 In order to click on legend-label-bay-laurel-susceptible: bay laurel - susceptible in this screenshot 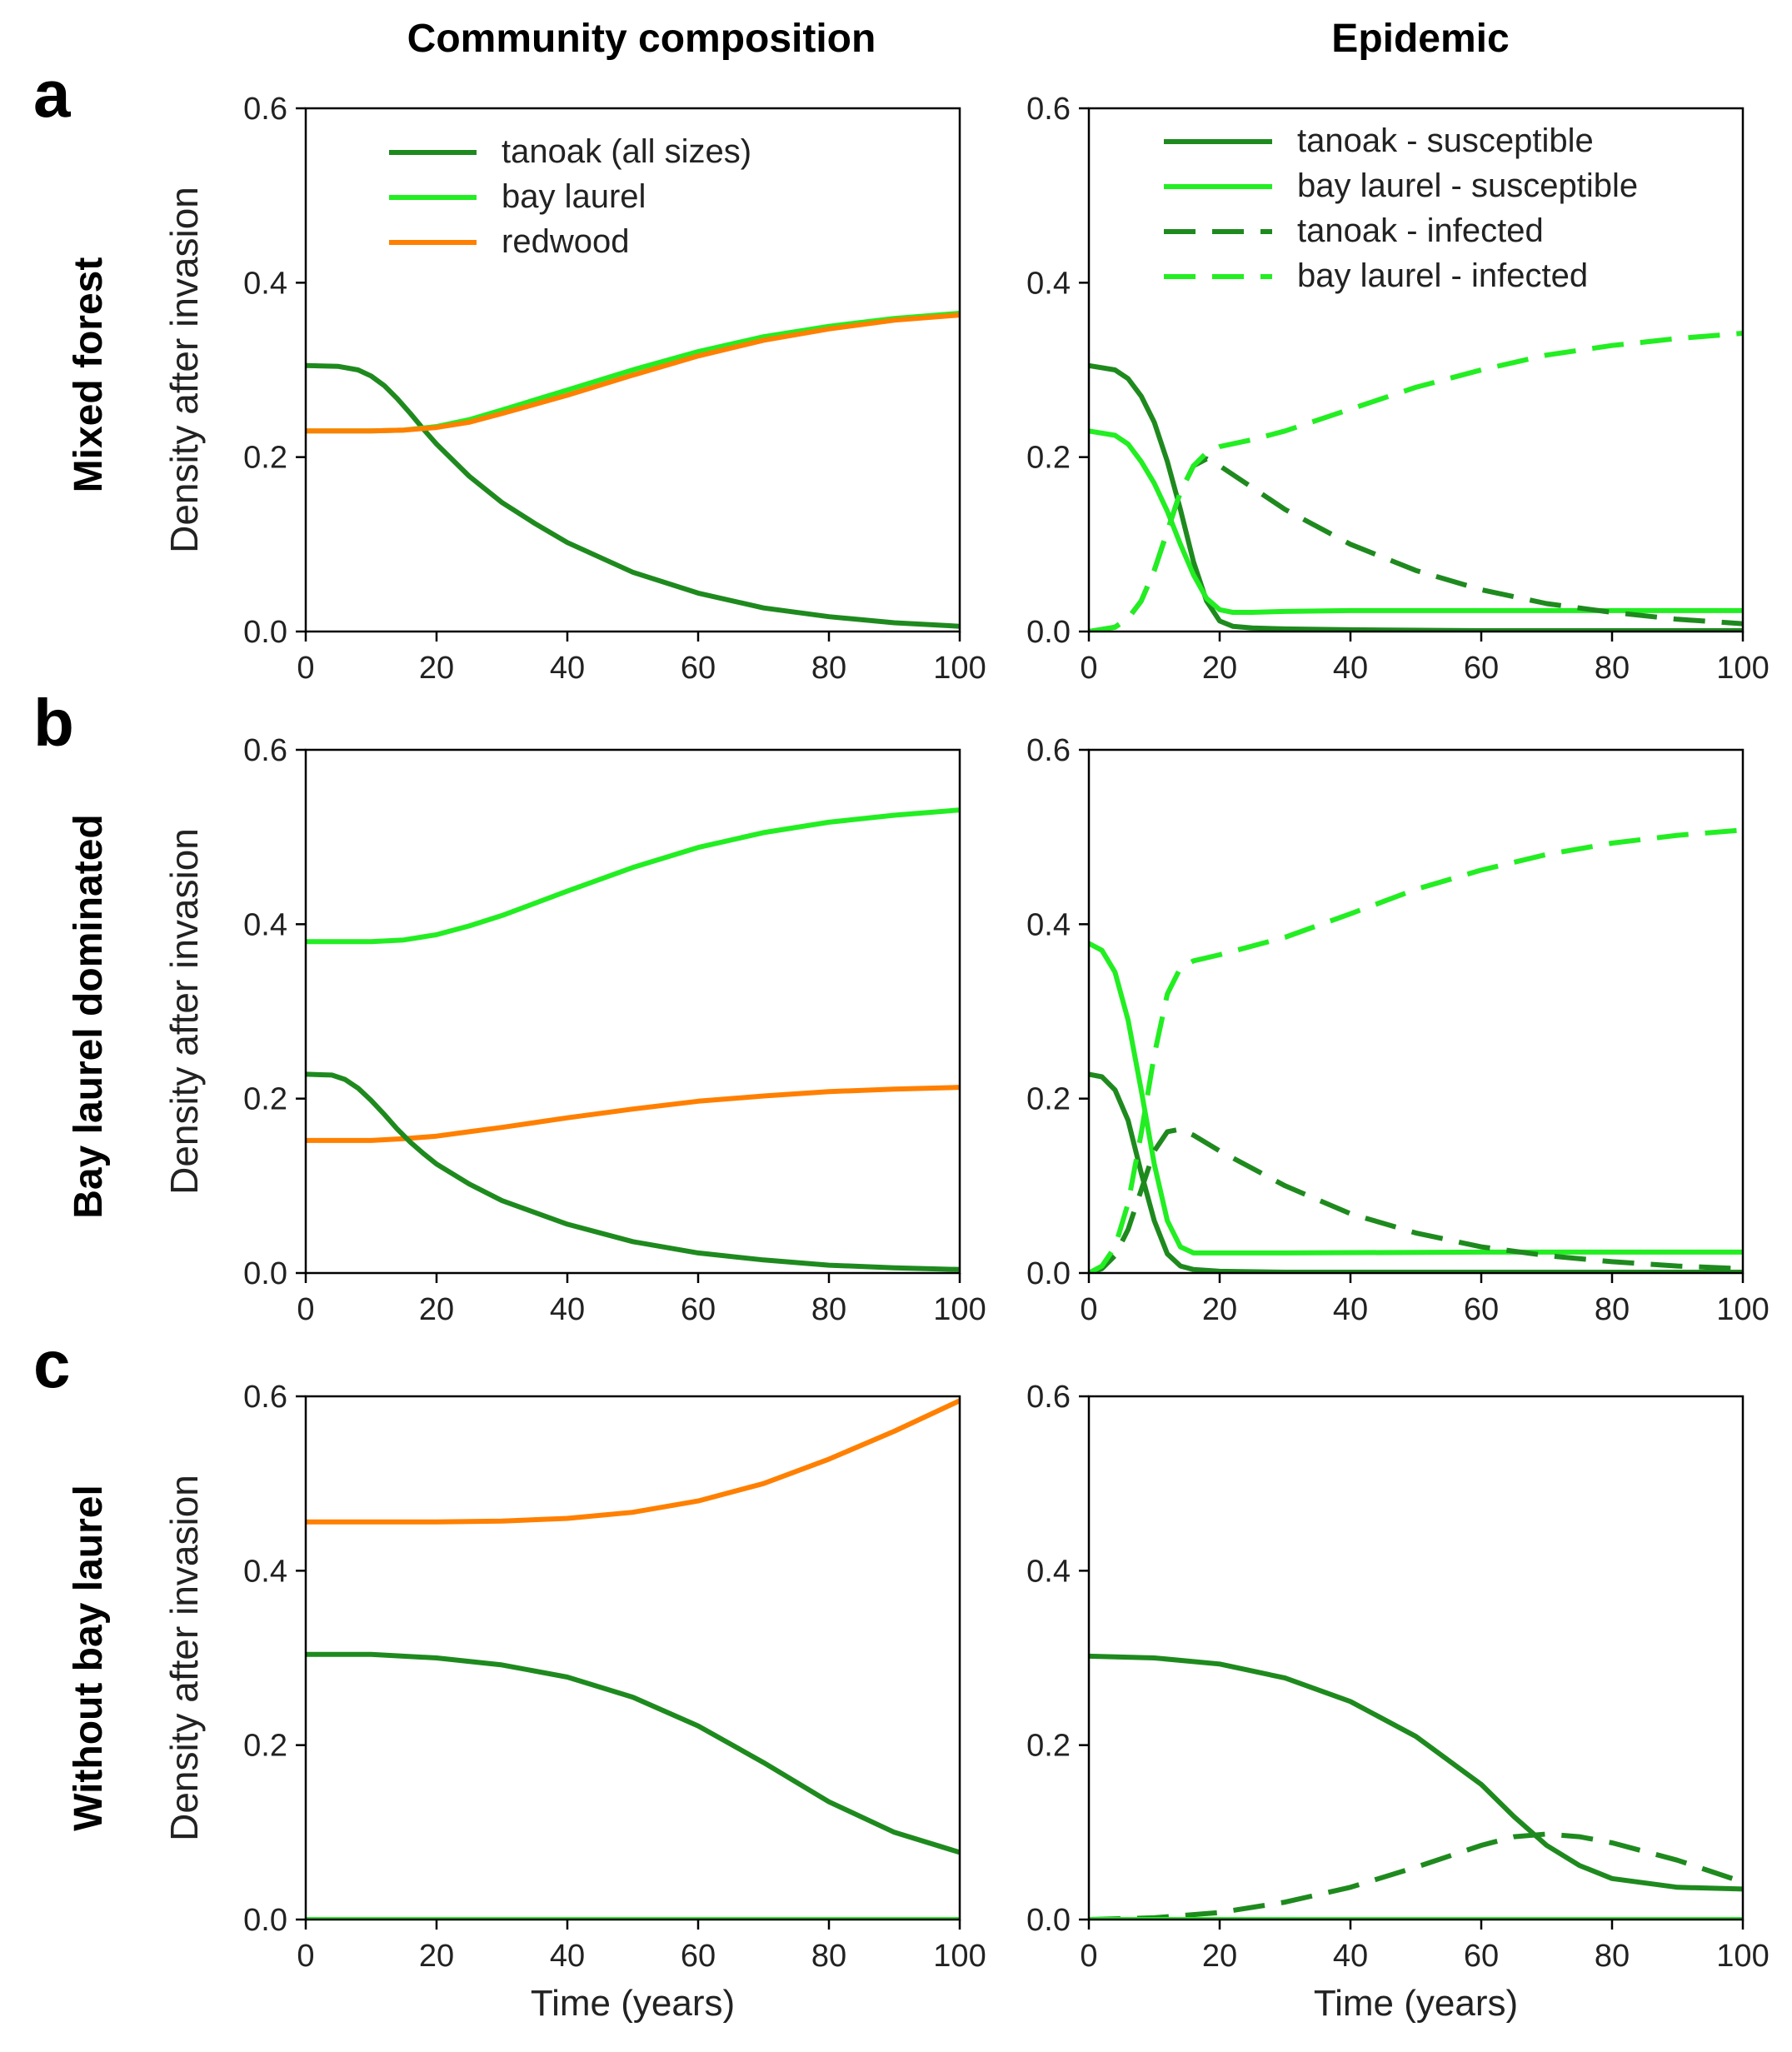, I will do `click(1467, 185)`.